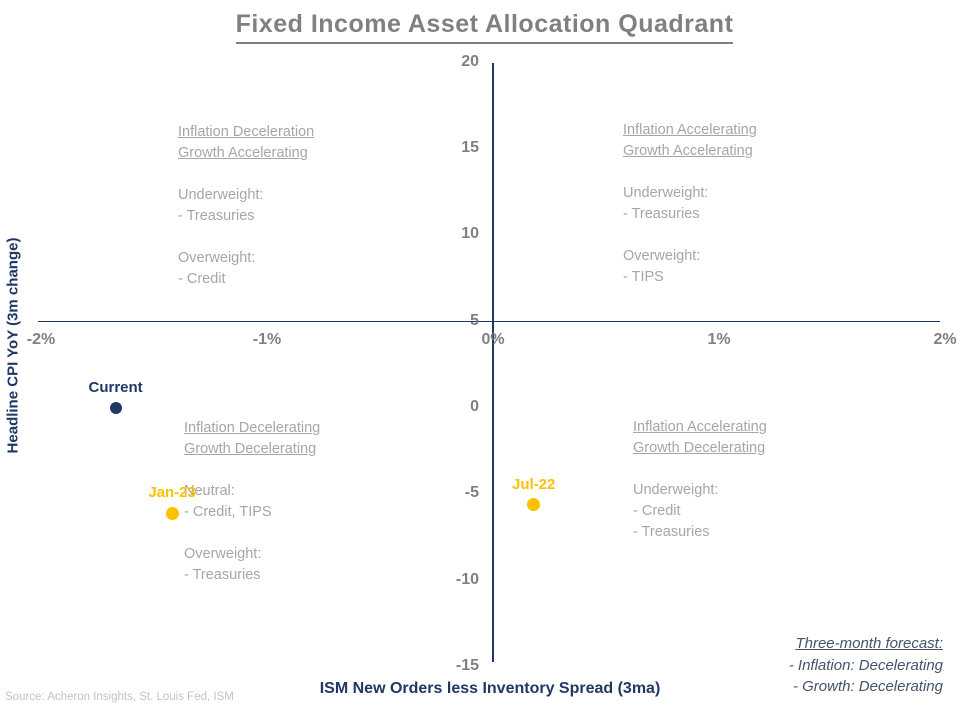 The image size is (969, 706). Describe the element at coordinates (267, 339) in the screenshot. I see `x-tick-label: -1%` at that location.